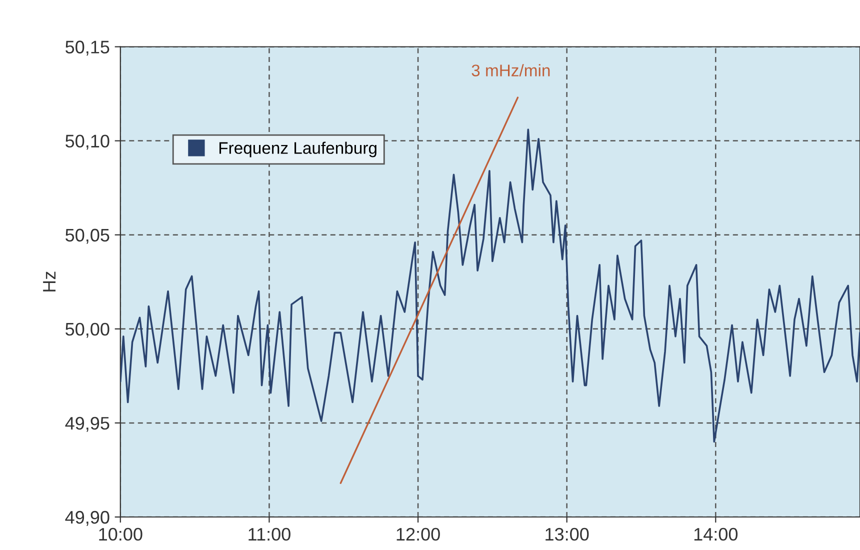  Describe the element at coordinates (297, 150) in the screenshot. I see `legend-label: Frequenz Laufenburg` at that location.